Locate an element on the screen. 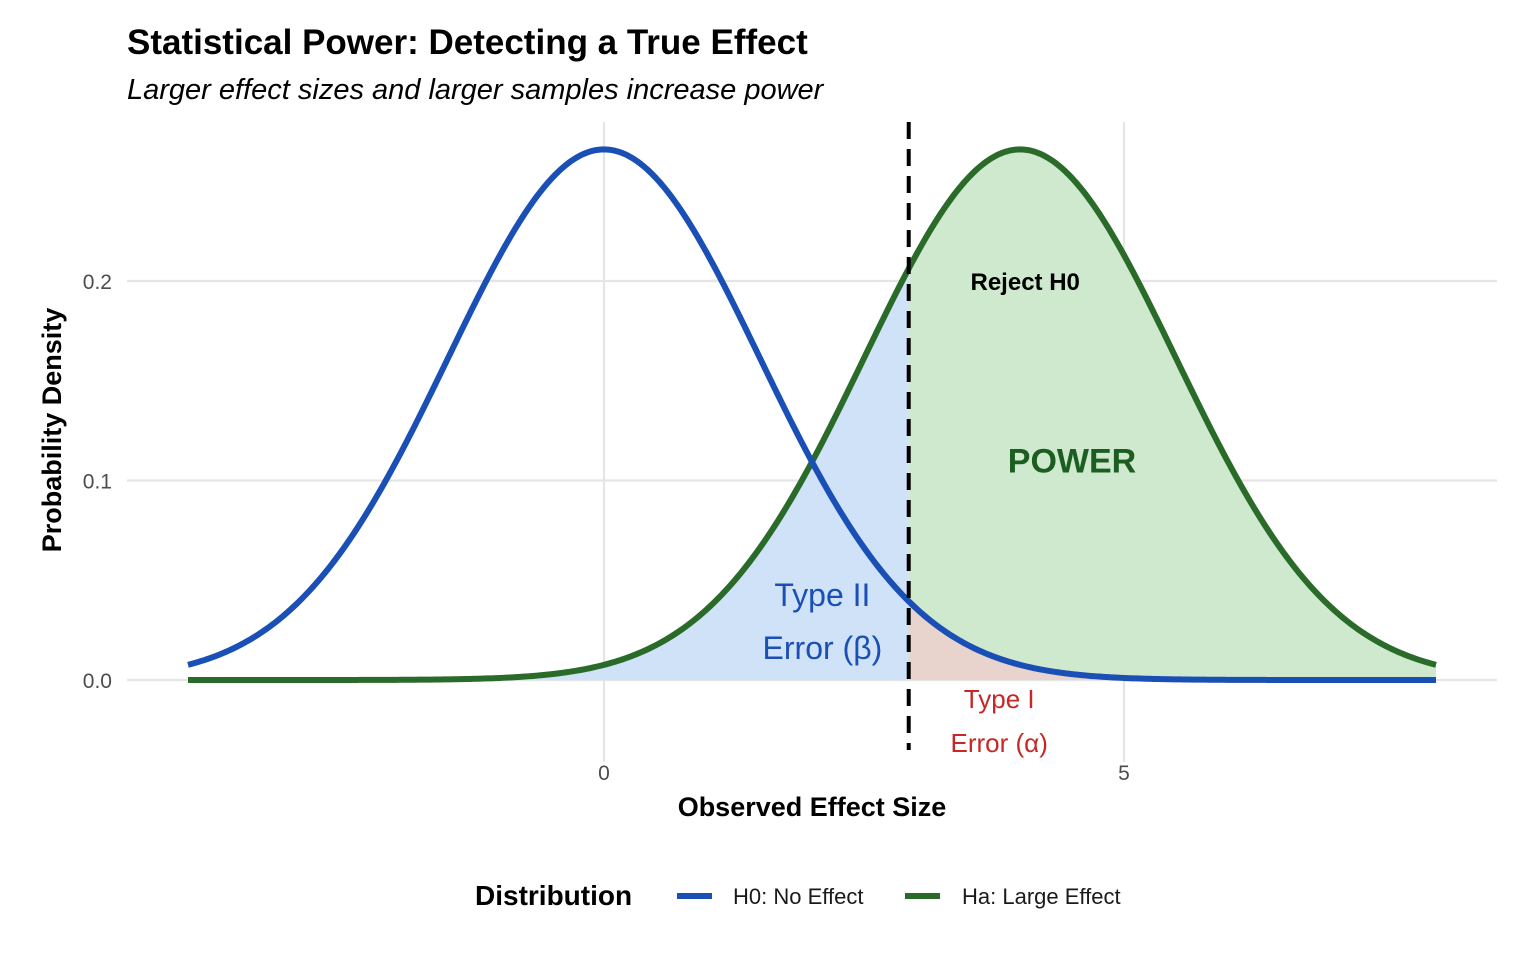  y-tick-label: 0.0 is located at coordinates (97, 681).